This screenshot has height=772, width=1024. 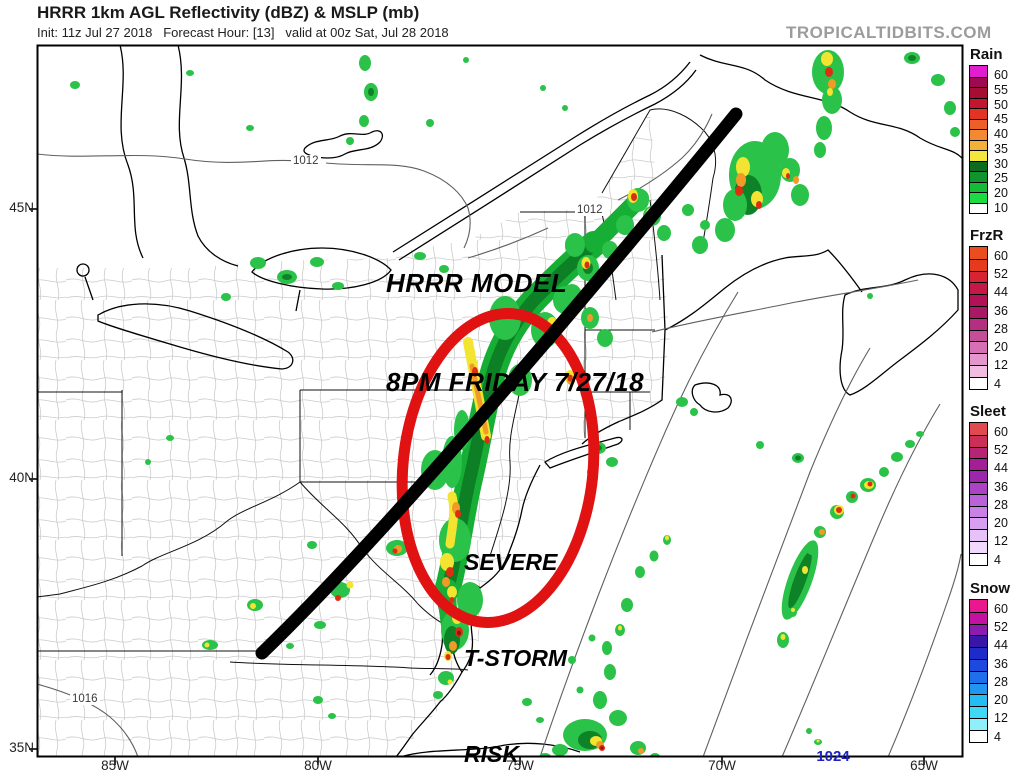 What do you see at coordinates (544, 161) in the screenshot?
I see `st-lawrence-river` at bounding box center [544, 161].